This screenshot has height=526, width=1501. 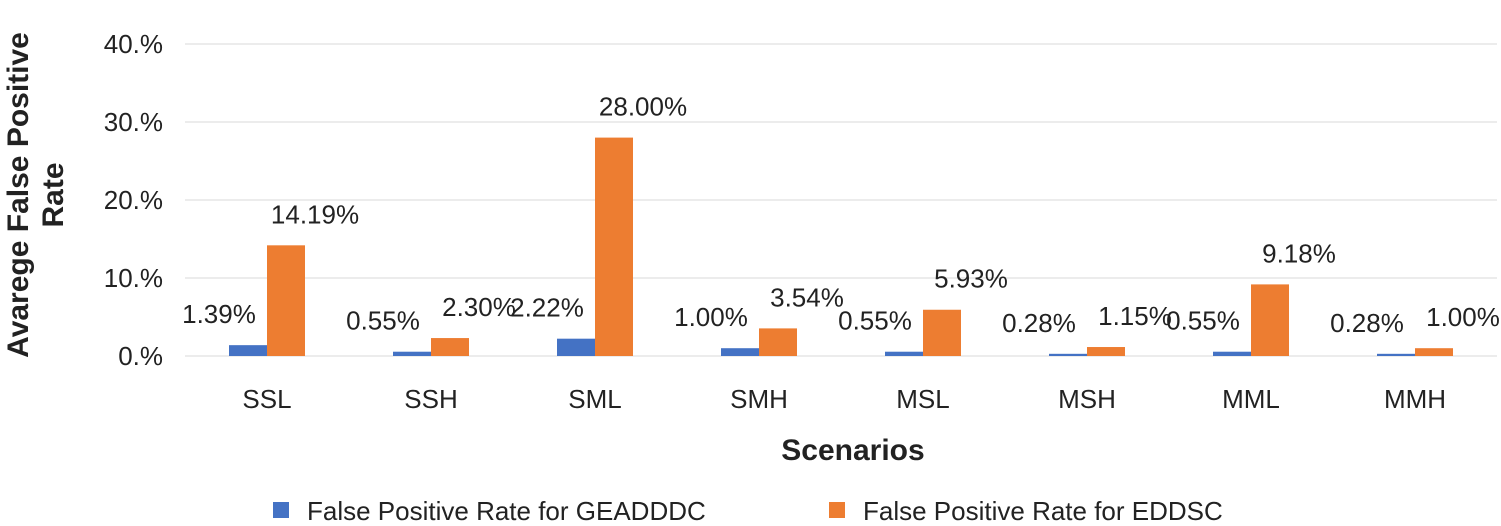 What do you see at coordinates (922, 399) in the screenshot?
I see `x-tick-label-msl: MSL` at bounding box center [922, 399].